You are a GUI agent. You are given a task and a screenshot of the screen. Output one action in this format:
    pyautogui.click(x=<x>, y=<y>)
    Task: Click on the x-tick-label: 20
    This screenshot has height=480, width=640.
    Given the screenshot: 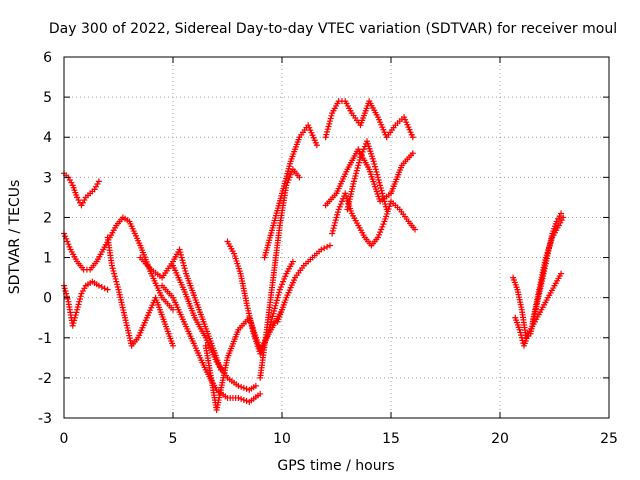 What is the action you would take?
    pyautogui.click(x=500, y=439)
    